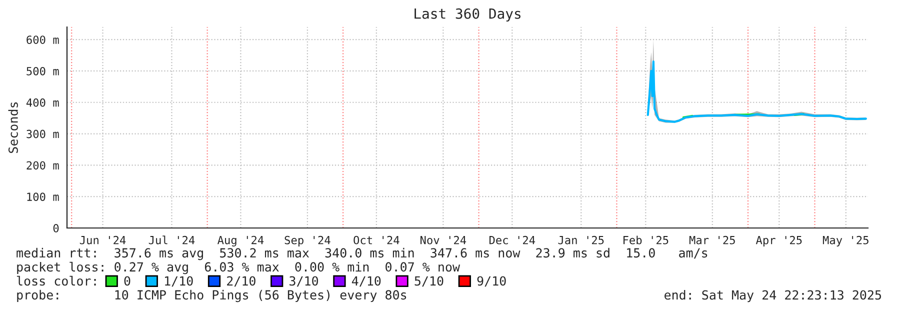 The image size is (897, 310). Describe the element at coordinates (581, 240) in the screenshot. I see `x-tick-label: Jan '25` at that location.